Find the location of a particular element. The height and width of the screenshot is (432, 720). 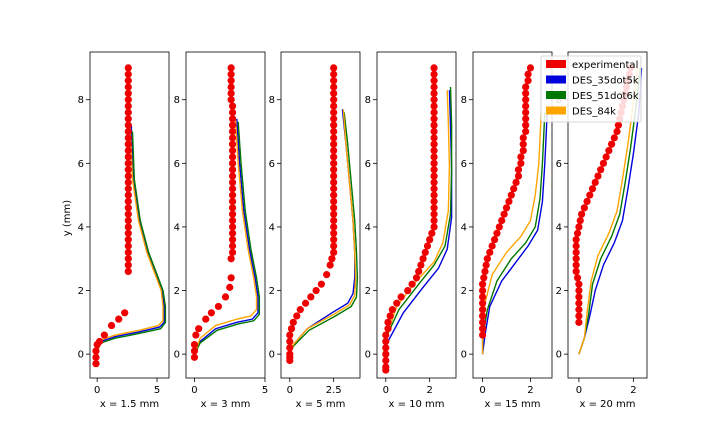

legend-box is located at coordinates (591, 89).